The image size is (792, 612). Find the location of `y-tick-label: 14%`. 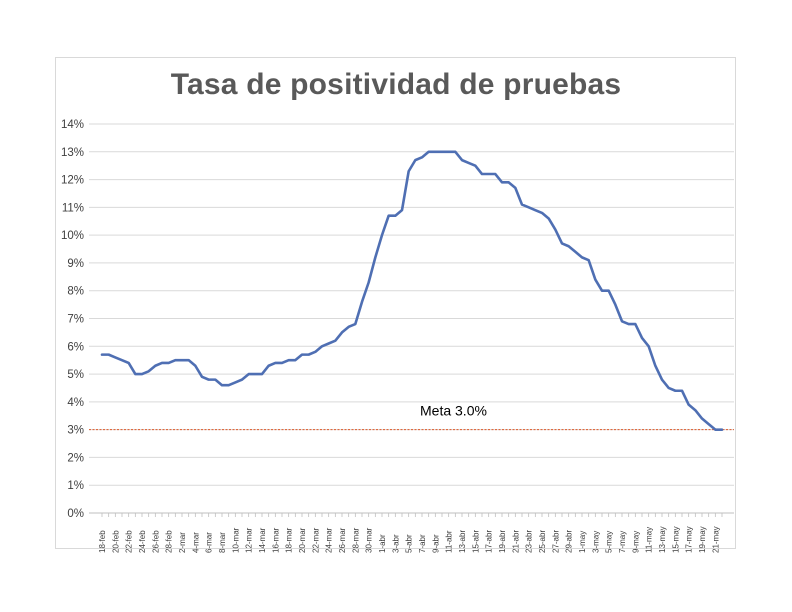

y-tick-label: 14% is located at coordinates (72, 125).